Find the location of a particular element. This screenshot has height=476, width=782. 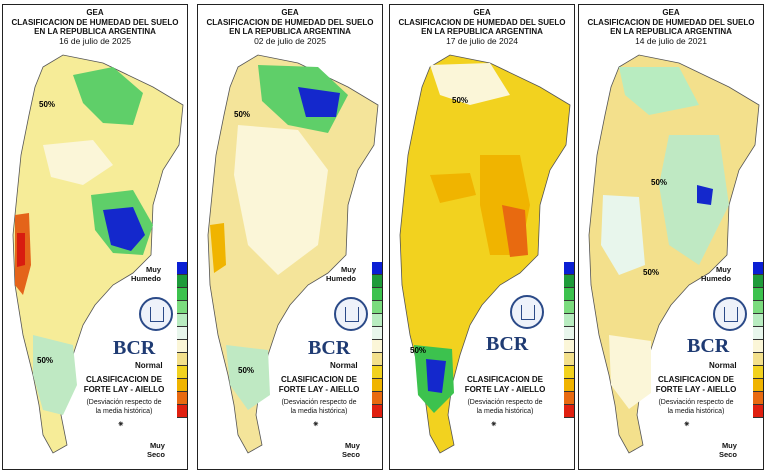

title-line-3: EN LA REPUBLICA ARGENTINA is located at coordinates (95, 31).